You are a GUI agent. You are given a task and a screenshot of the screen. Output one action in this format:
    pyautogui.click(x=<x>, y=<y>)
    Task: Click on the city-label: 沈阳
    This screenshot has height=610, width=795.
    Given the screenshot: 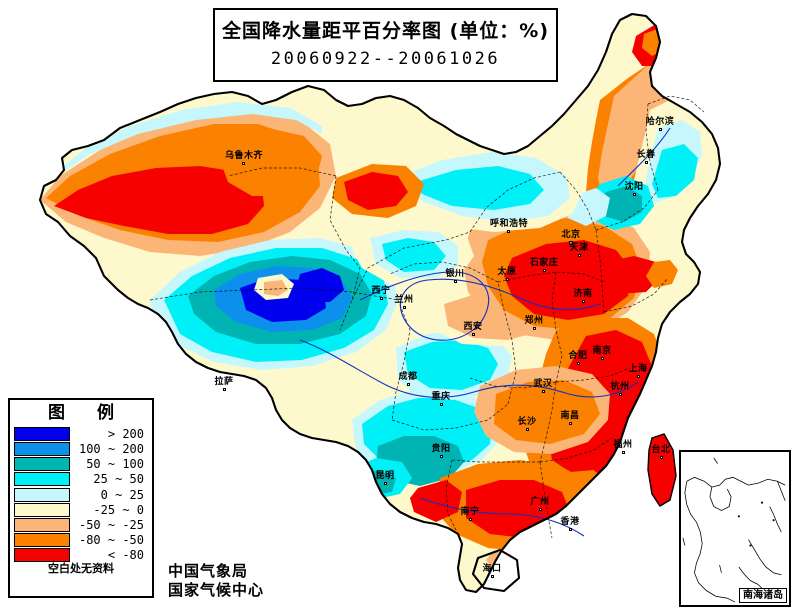 What is the action you would take?
    pyautogui.click(x=634, y=189)
    